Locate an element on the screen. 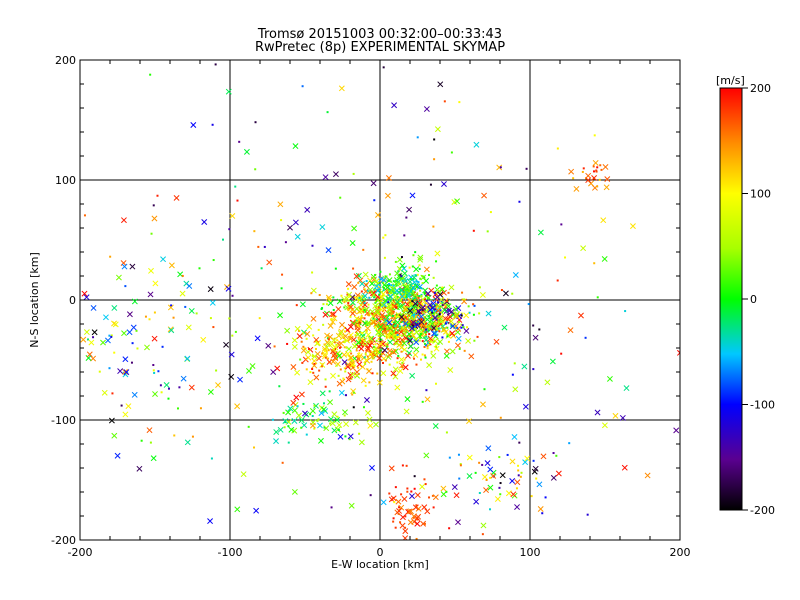 Image resolution: width=800 pixels, height=600 pixels. y-tick-label: -100 is located at coordinates (63, 420).